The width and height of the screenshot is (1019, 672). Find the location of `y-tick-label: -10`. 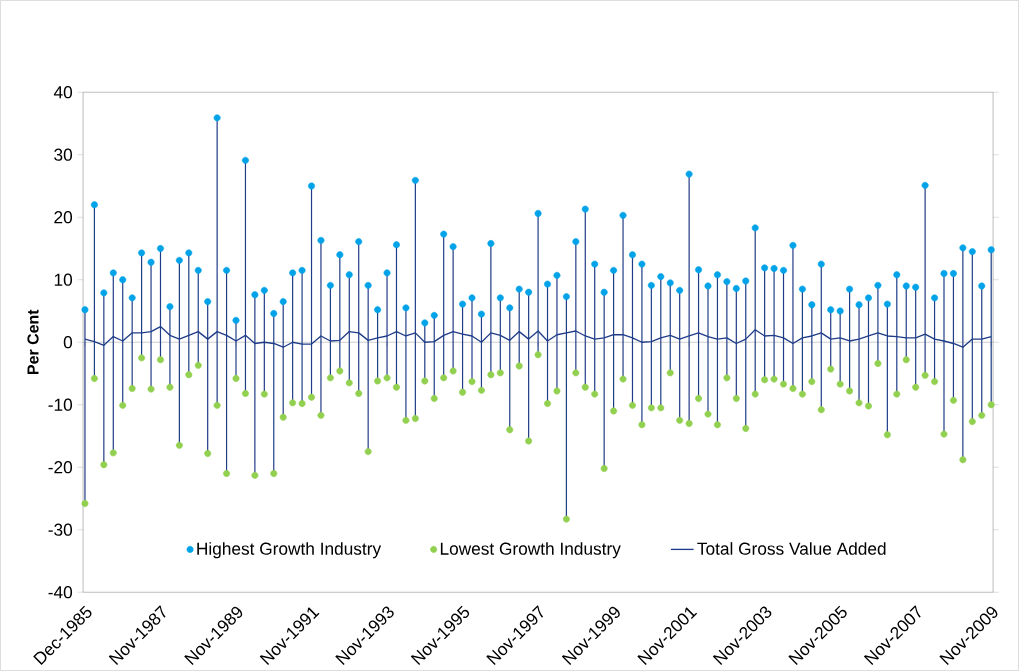

y-tick-label: -10 is located at coordinates (60, 404).